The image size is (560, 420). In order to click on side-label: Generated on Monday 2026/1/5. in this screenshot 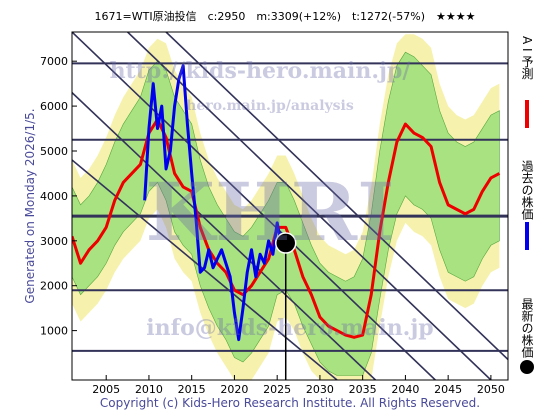, I will do `click(30, 205)`.